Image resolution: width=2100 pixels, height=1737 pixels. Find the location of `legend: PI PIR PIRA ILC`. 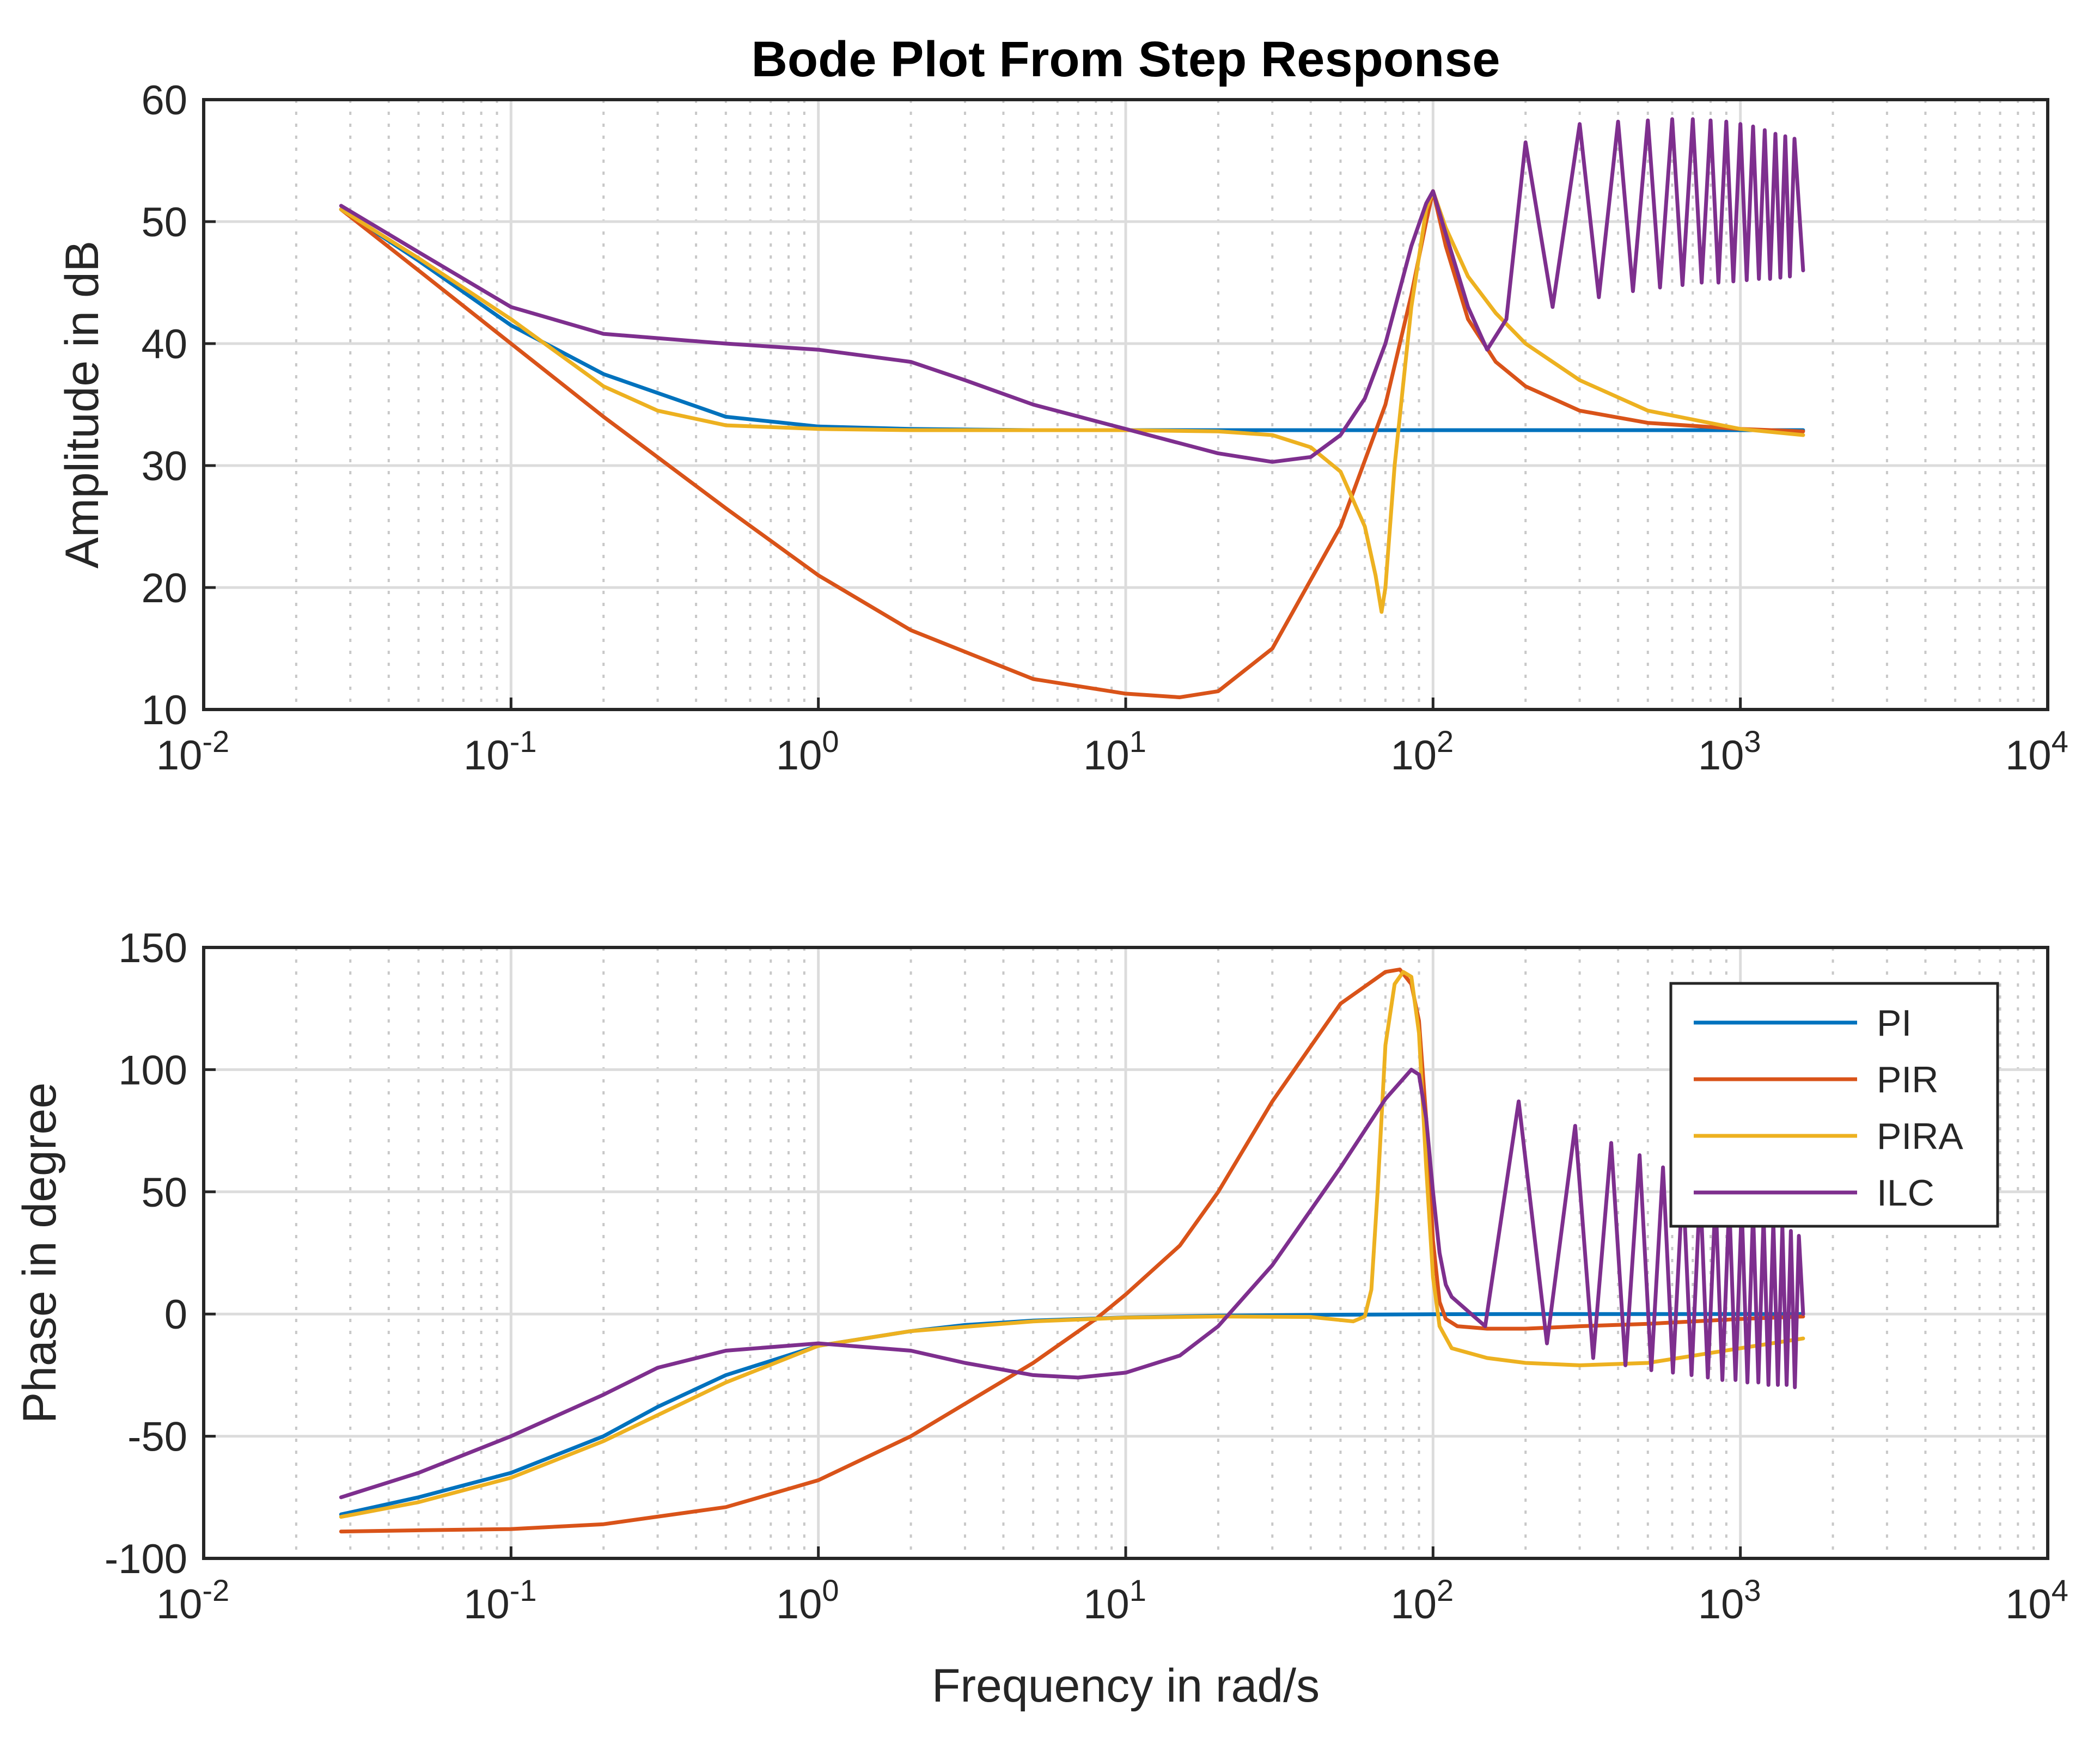

legend: PI PIR PIRA ILC is located at coordinates (1834, 1105).